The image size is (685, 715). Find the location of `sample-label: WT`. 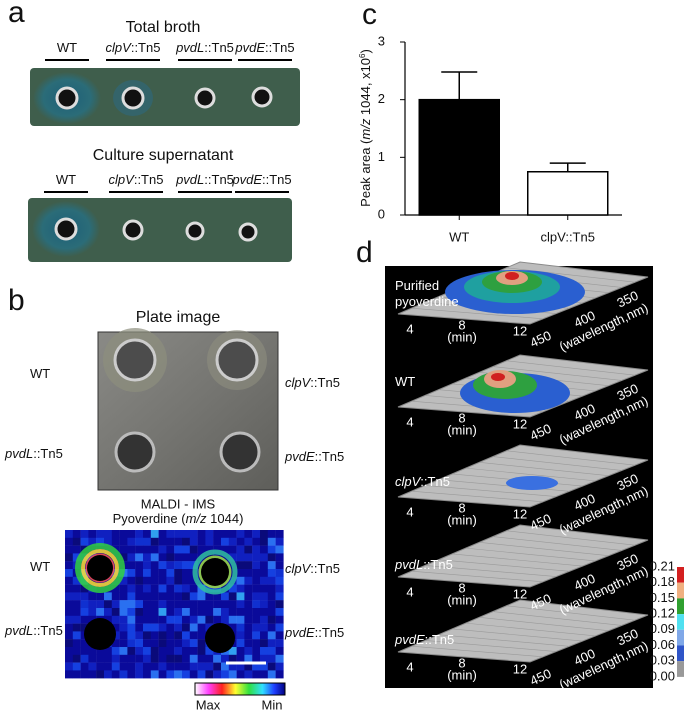

sample-label: WT is located at coordinates (40, 566).